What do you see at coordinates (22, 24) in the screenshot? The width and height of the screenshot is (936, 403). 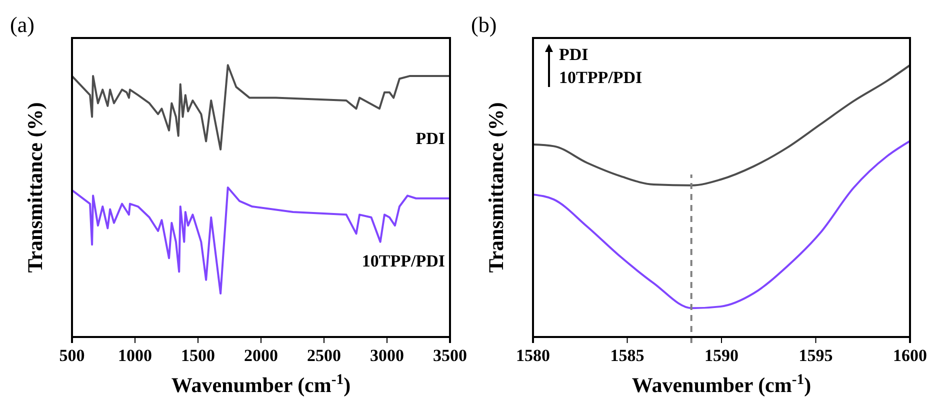 I see `chart-title: (a)` at bounding box center [22, 24].